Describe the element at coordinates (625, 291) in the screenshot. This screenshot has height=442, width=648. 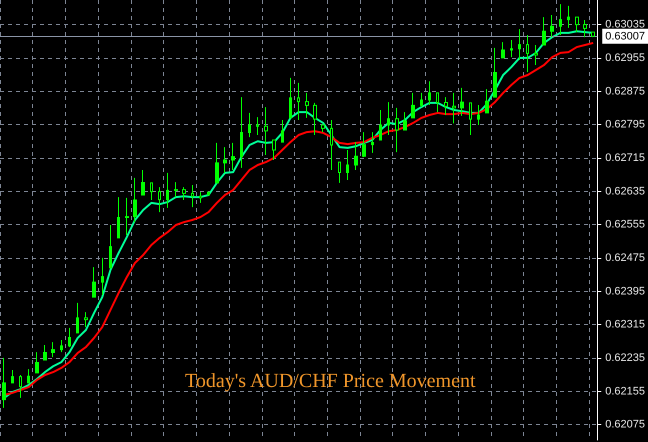
I see `y-tick-label: 0.62395` at that location.